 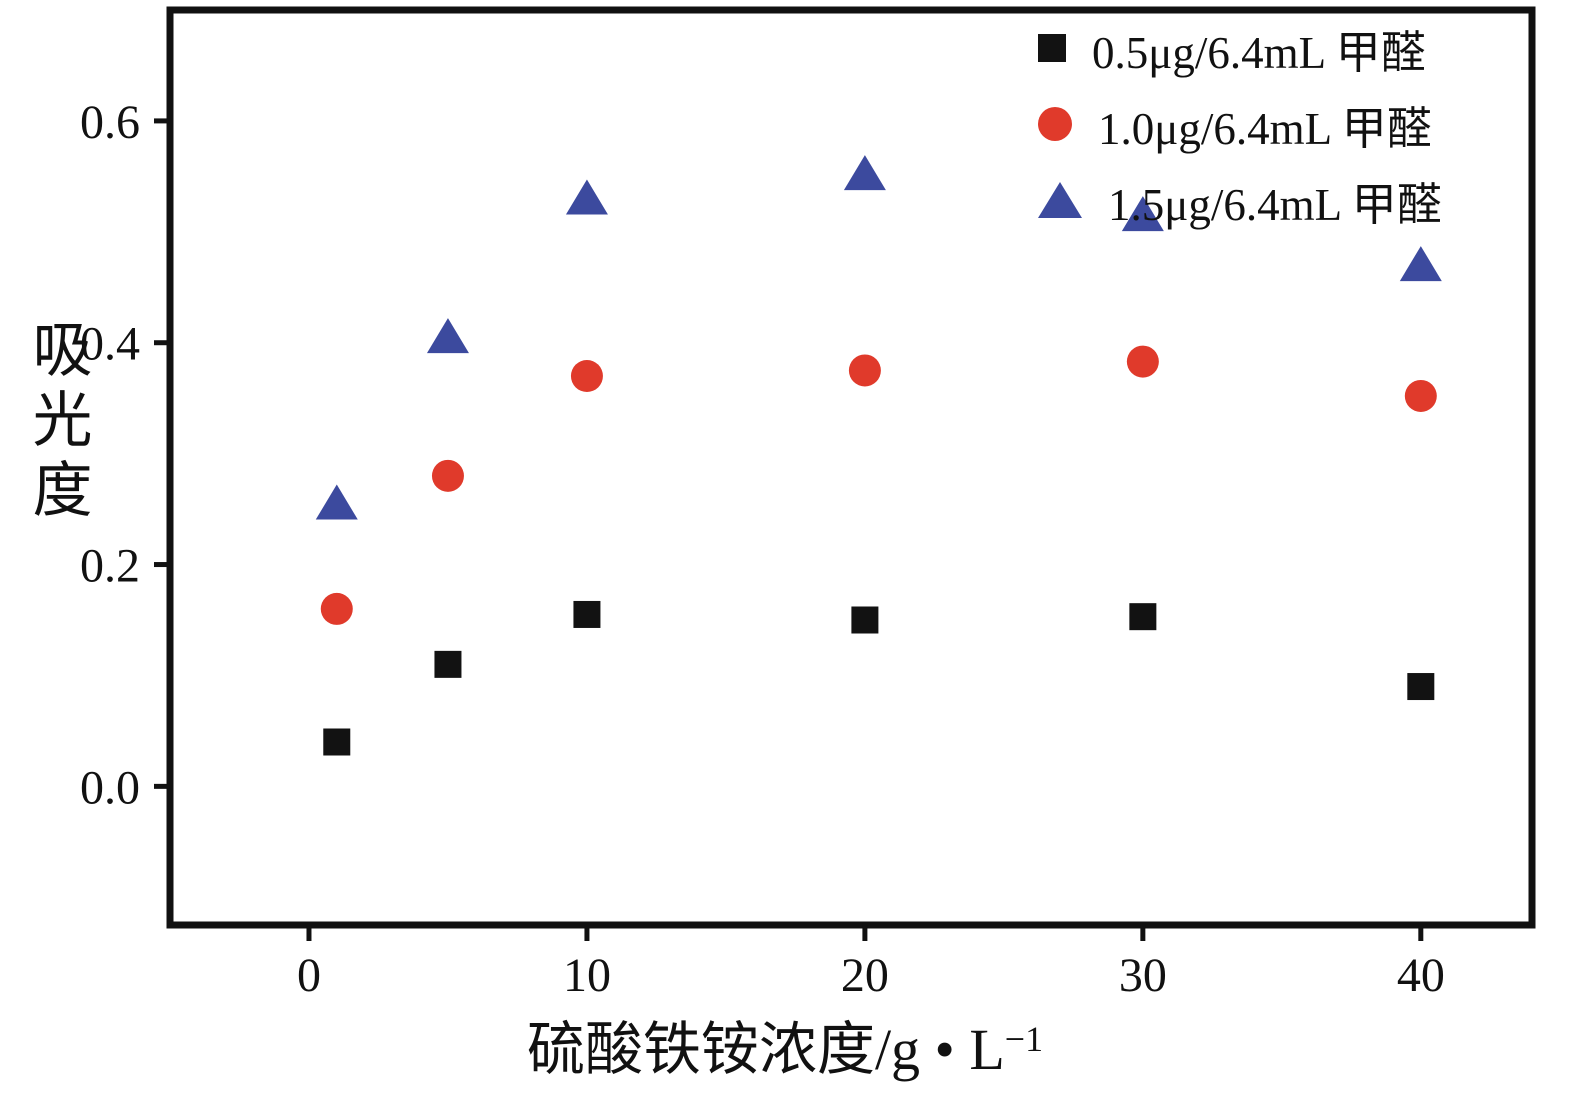 What do you see at coordinates (57, 423) in the screenshot?
I see `y-axis-title: 吸光度` at bounding box center [57, 423].